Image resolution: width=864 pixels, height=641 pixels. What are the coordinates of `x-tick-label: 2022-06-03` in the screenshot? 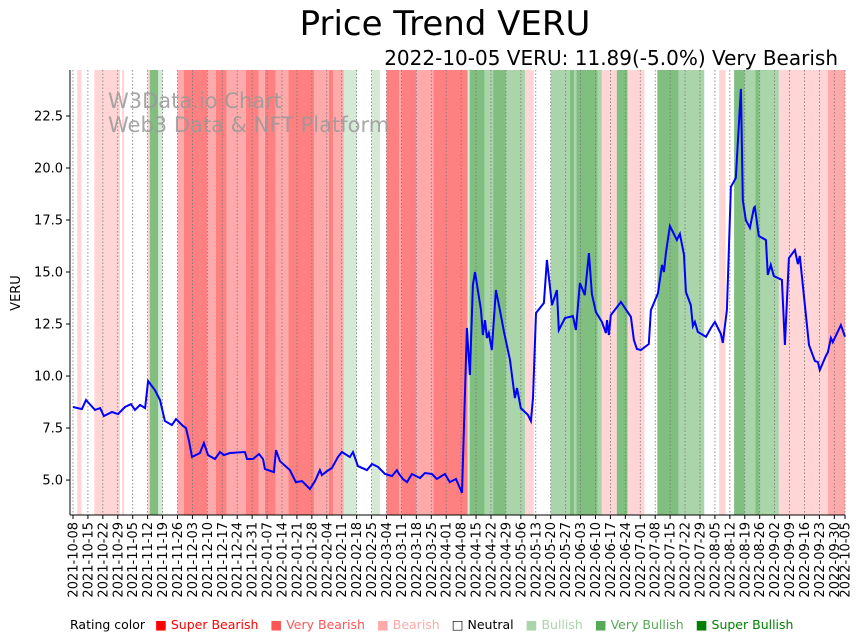 It's located at (581, 560).